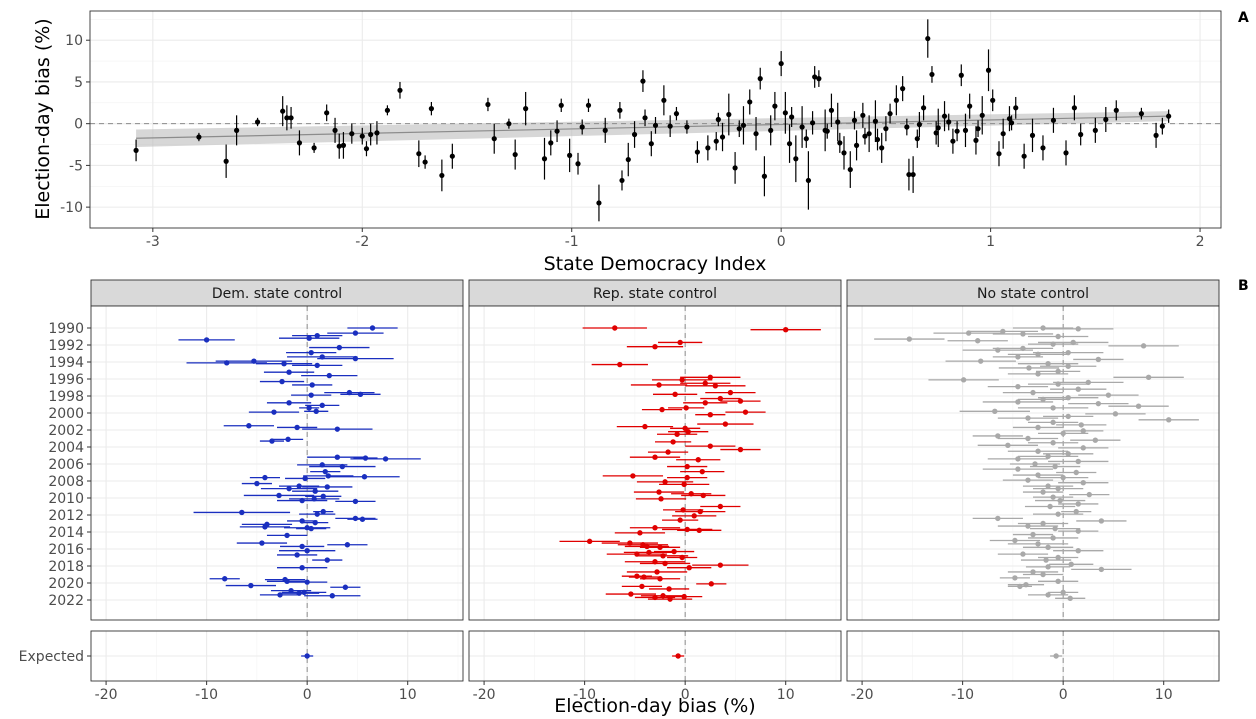 The width and height of the screenshot is (1256, 719). Describe the element at coordinates (43, 118) in the screenshot. I see `panel-a-y-axis-title: Election-day bias (%)` at that location.